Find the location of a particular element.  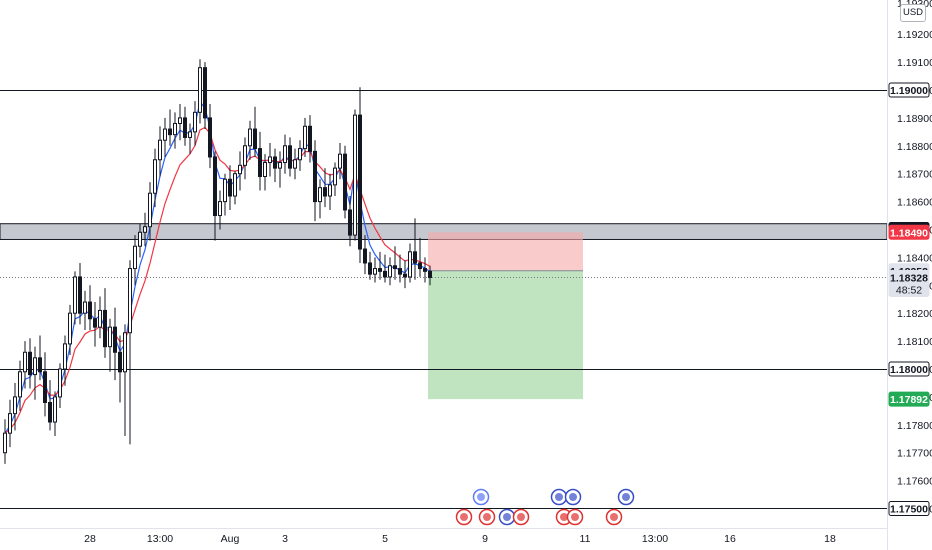

y-tick-label: 1.18800 is located at coordinates (914, 147).